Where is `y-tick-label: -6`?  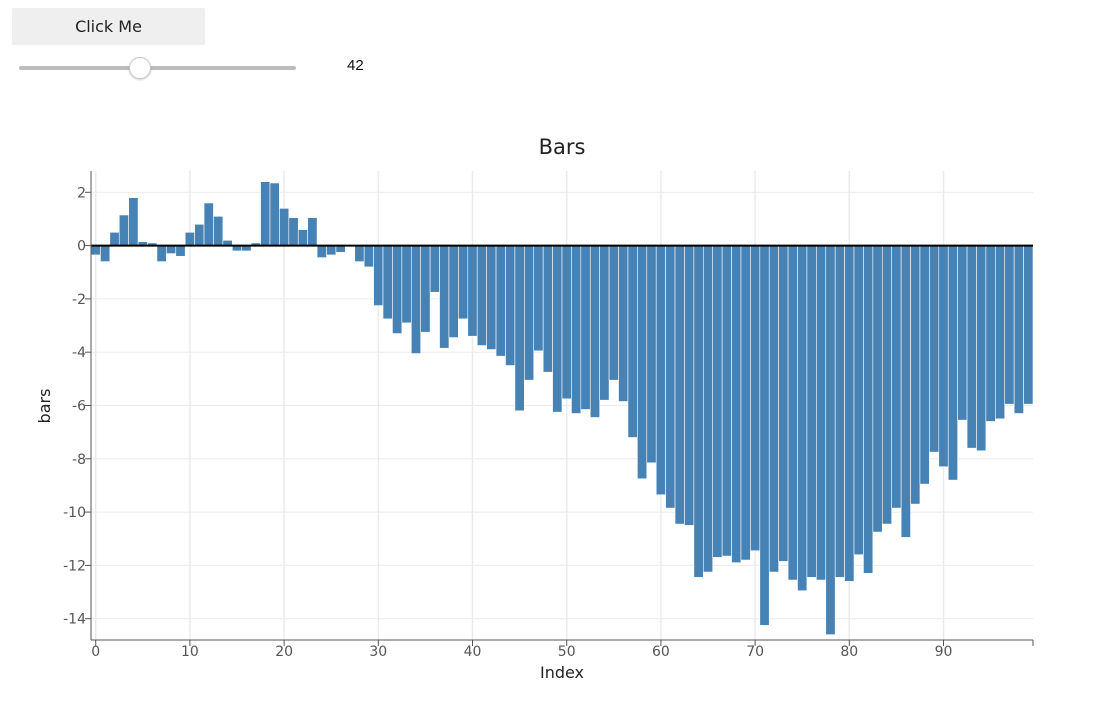 y-tick-label: -6 is located at coordinates (79, 407).